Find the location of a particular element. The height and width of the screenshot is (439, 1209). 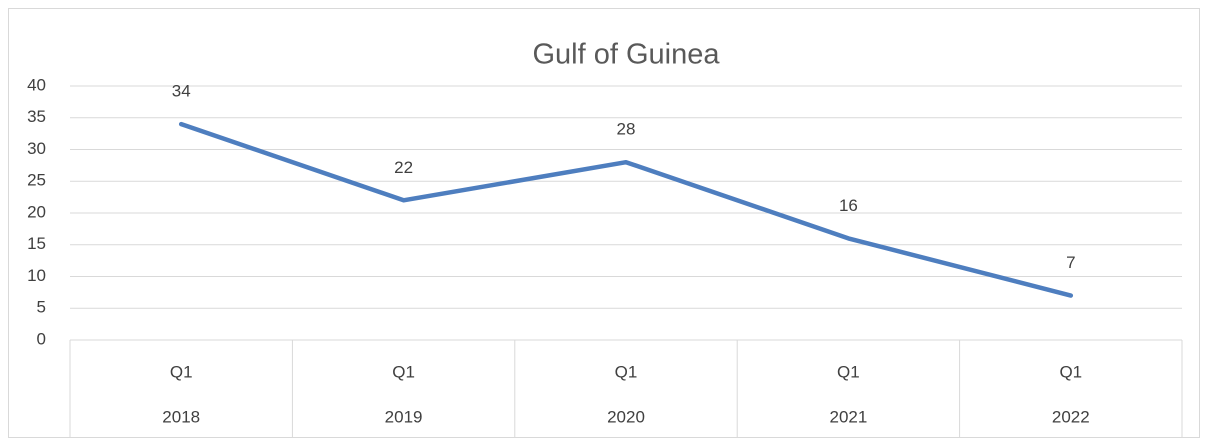

x-group-label: 2021 is located at coordinates (848, 416).